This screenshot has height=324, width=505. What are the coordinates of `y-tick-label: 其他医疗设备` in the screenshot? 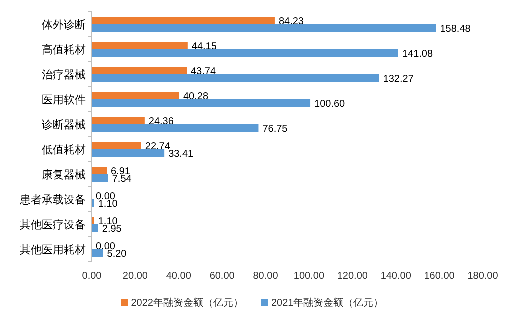 It's located at (53, 225).